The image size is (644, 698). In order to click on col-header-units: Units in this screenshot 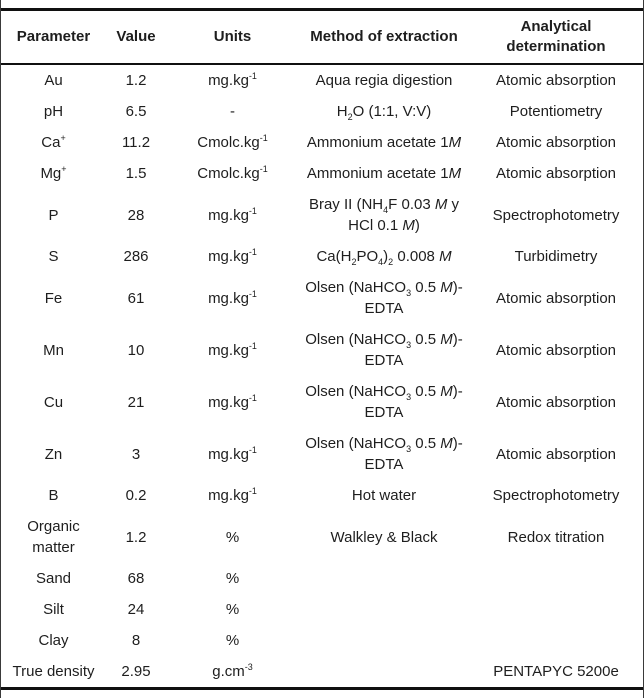, I will do `click(232, 37)`.